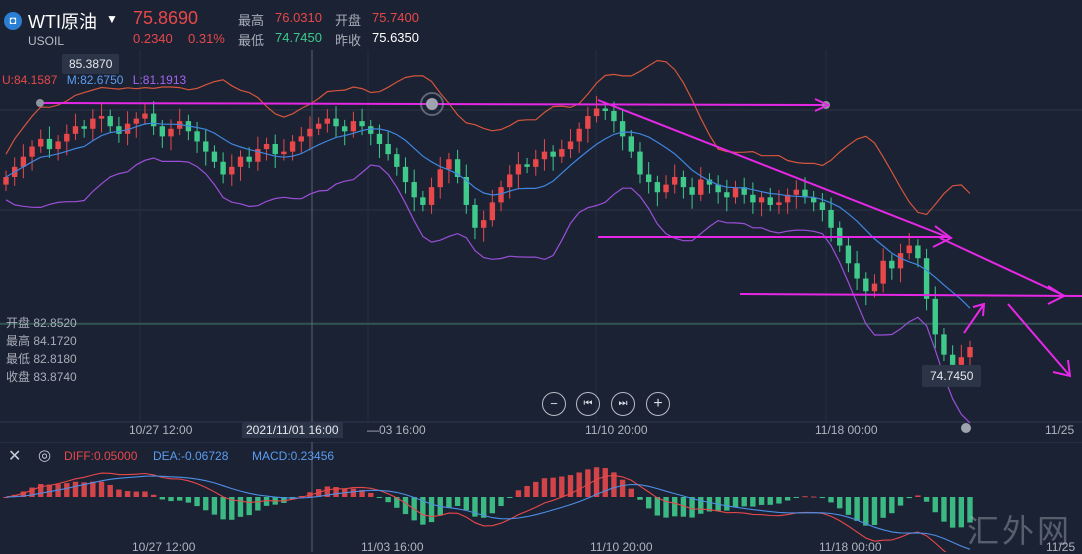 The height and width of the screenshot is (554, 1082). I want to click on price-change-pct: 0.31%, so click(206, 38).